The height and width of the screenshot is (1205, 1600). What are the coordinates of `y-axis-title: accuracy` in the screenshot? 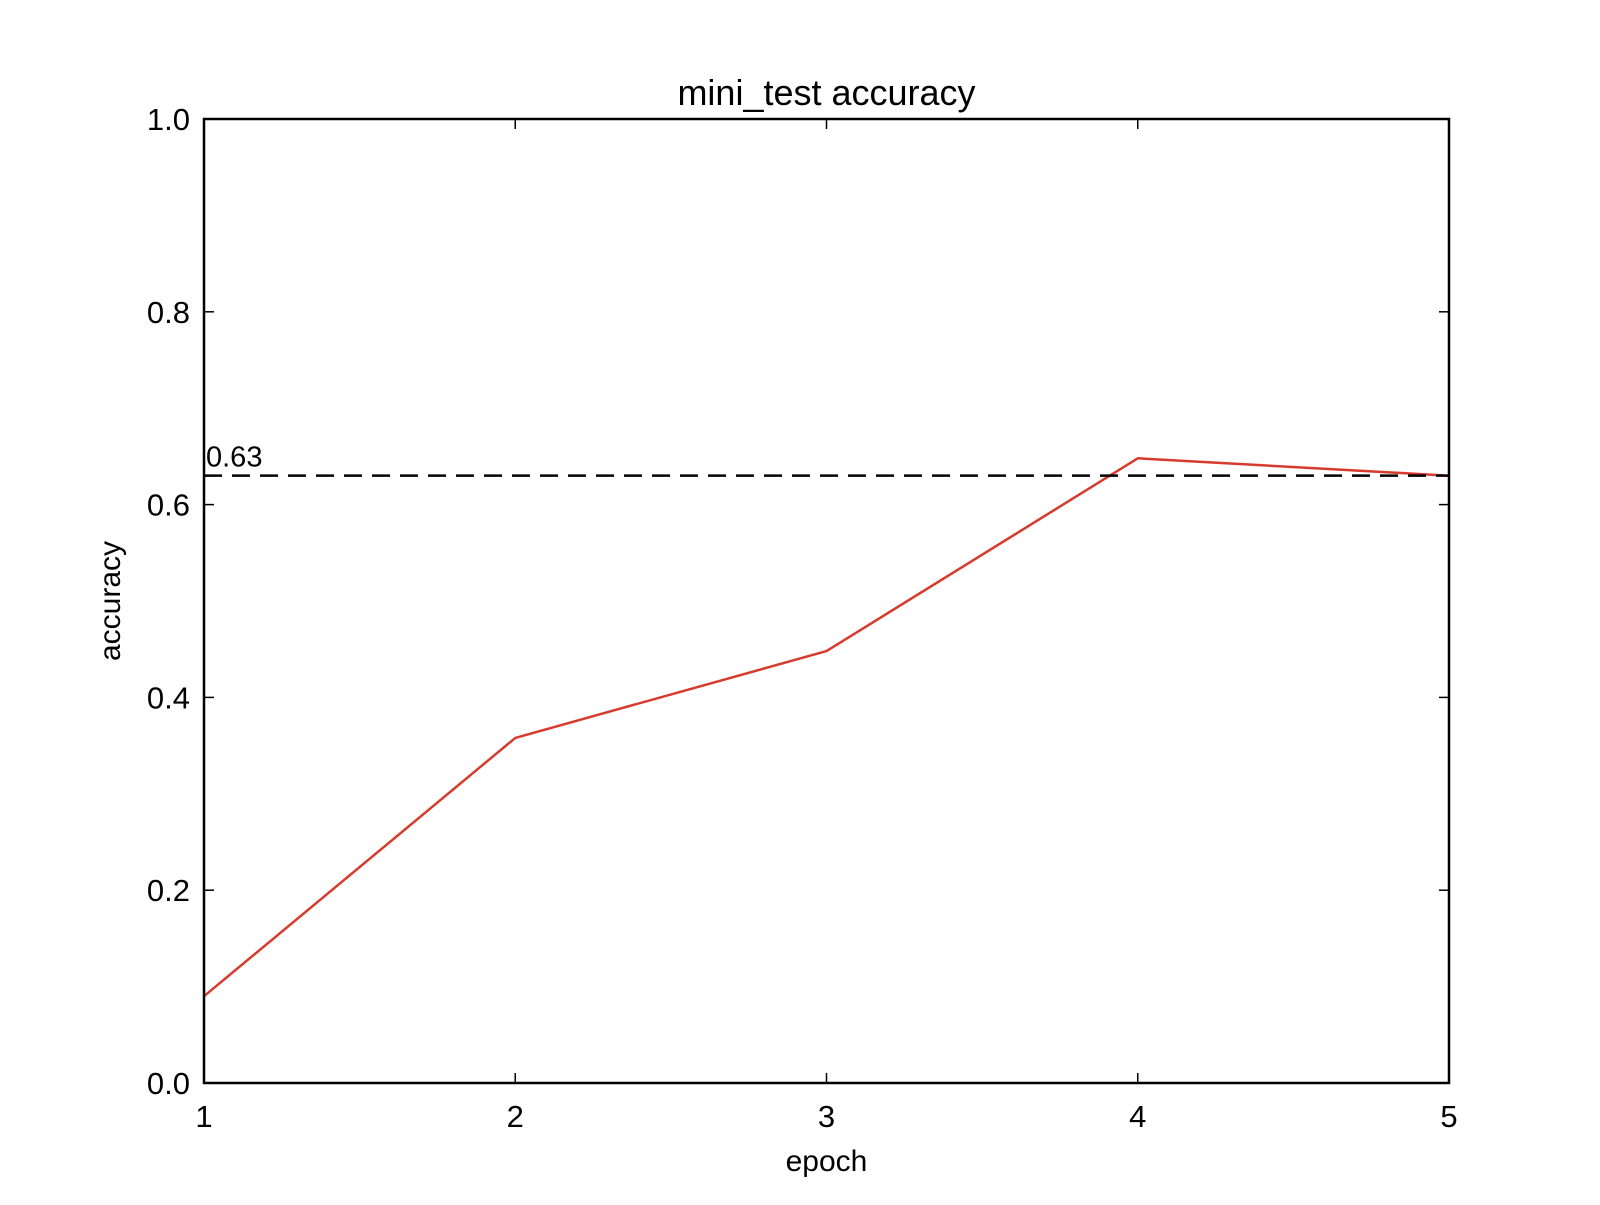 It's located at (110, 601).